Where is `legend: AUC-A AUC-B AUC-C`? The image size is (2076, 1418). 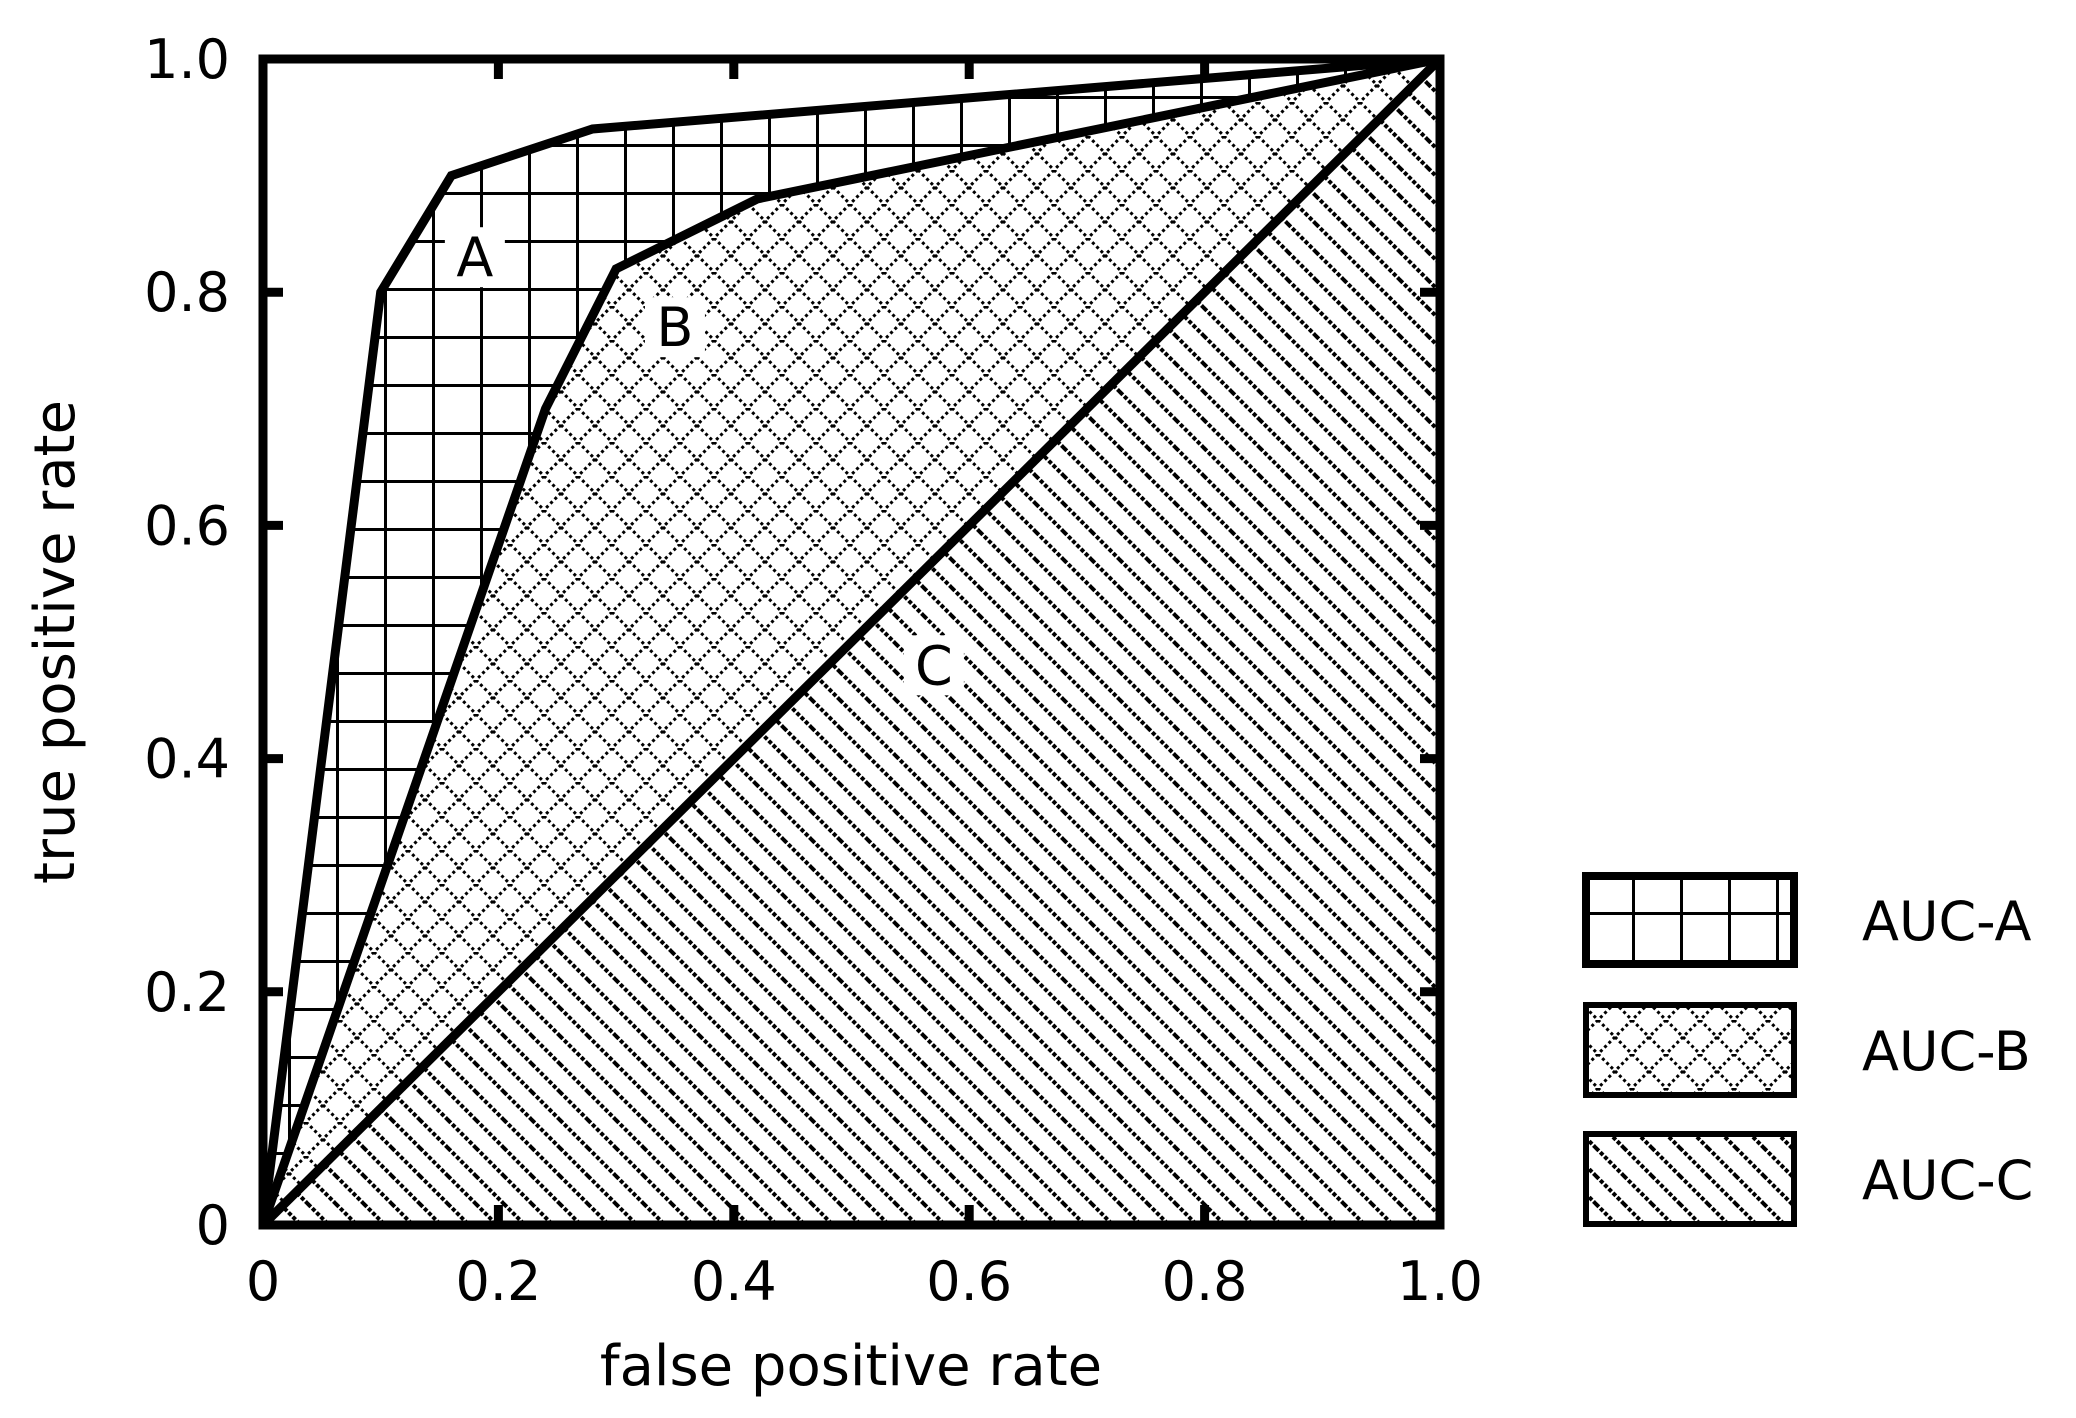
legend: AUC-A AUC-B AUC-C is located at coordinates (1807, 1049).